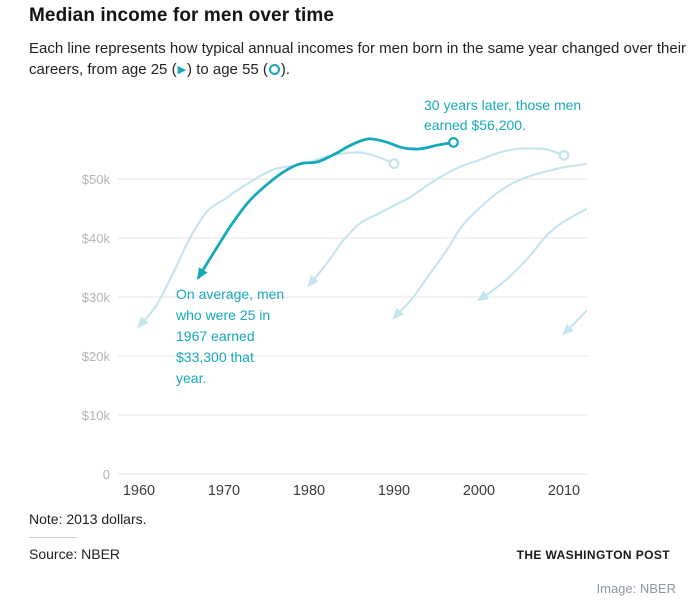 This screenshot has height=610, width=695. What do you see at coordinates (309, 491) in the screenshot?
I see `x-tick-label-1980: 1980` at bounding box center [309, 491].